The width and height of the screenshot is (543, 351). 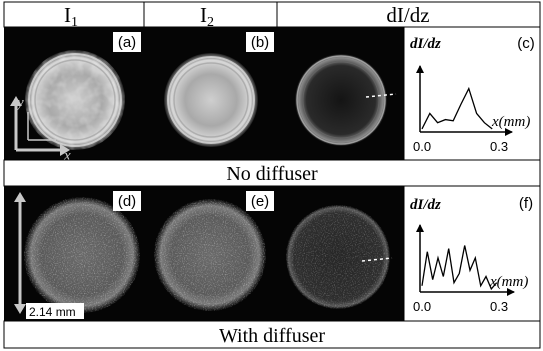 What do you see at coordinates (526, 203) in the screenshot?
I see `panel-label-f: (f)` at bounding box center [526, 203].